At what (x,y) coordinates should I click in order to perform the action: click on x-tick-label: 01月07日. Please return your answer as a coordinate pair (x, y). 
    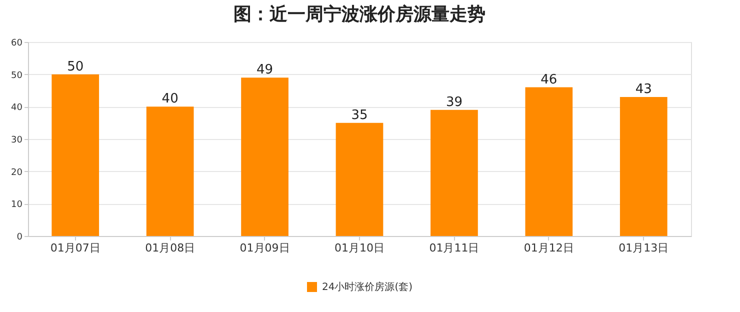
    Looking at the image, I should click on (75, 248).